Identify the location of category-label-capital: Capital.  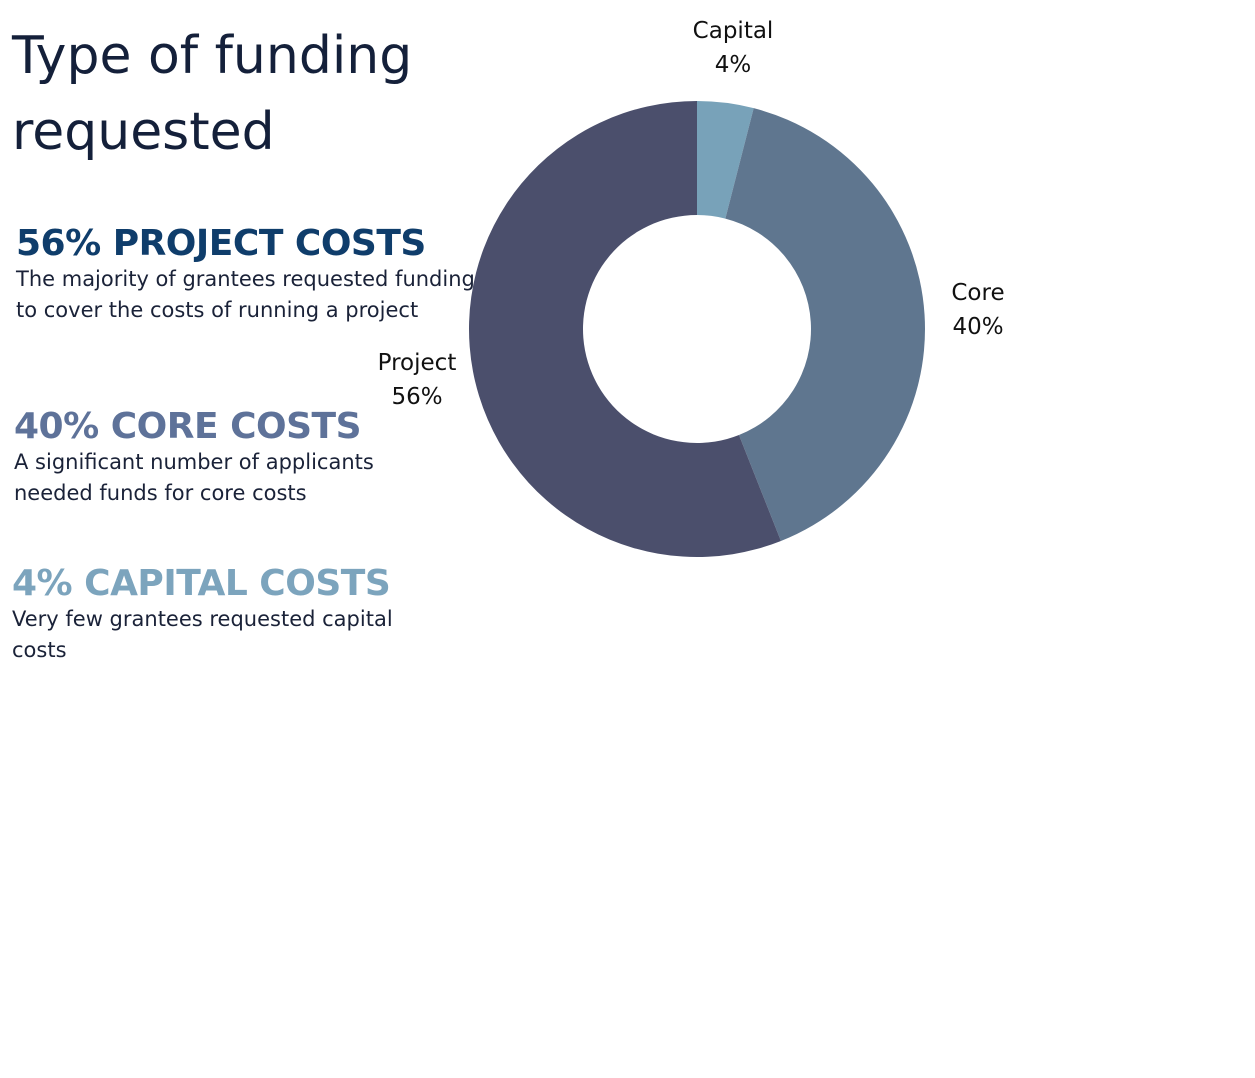
(733, 31).